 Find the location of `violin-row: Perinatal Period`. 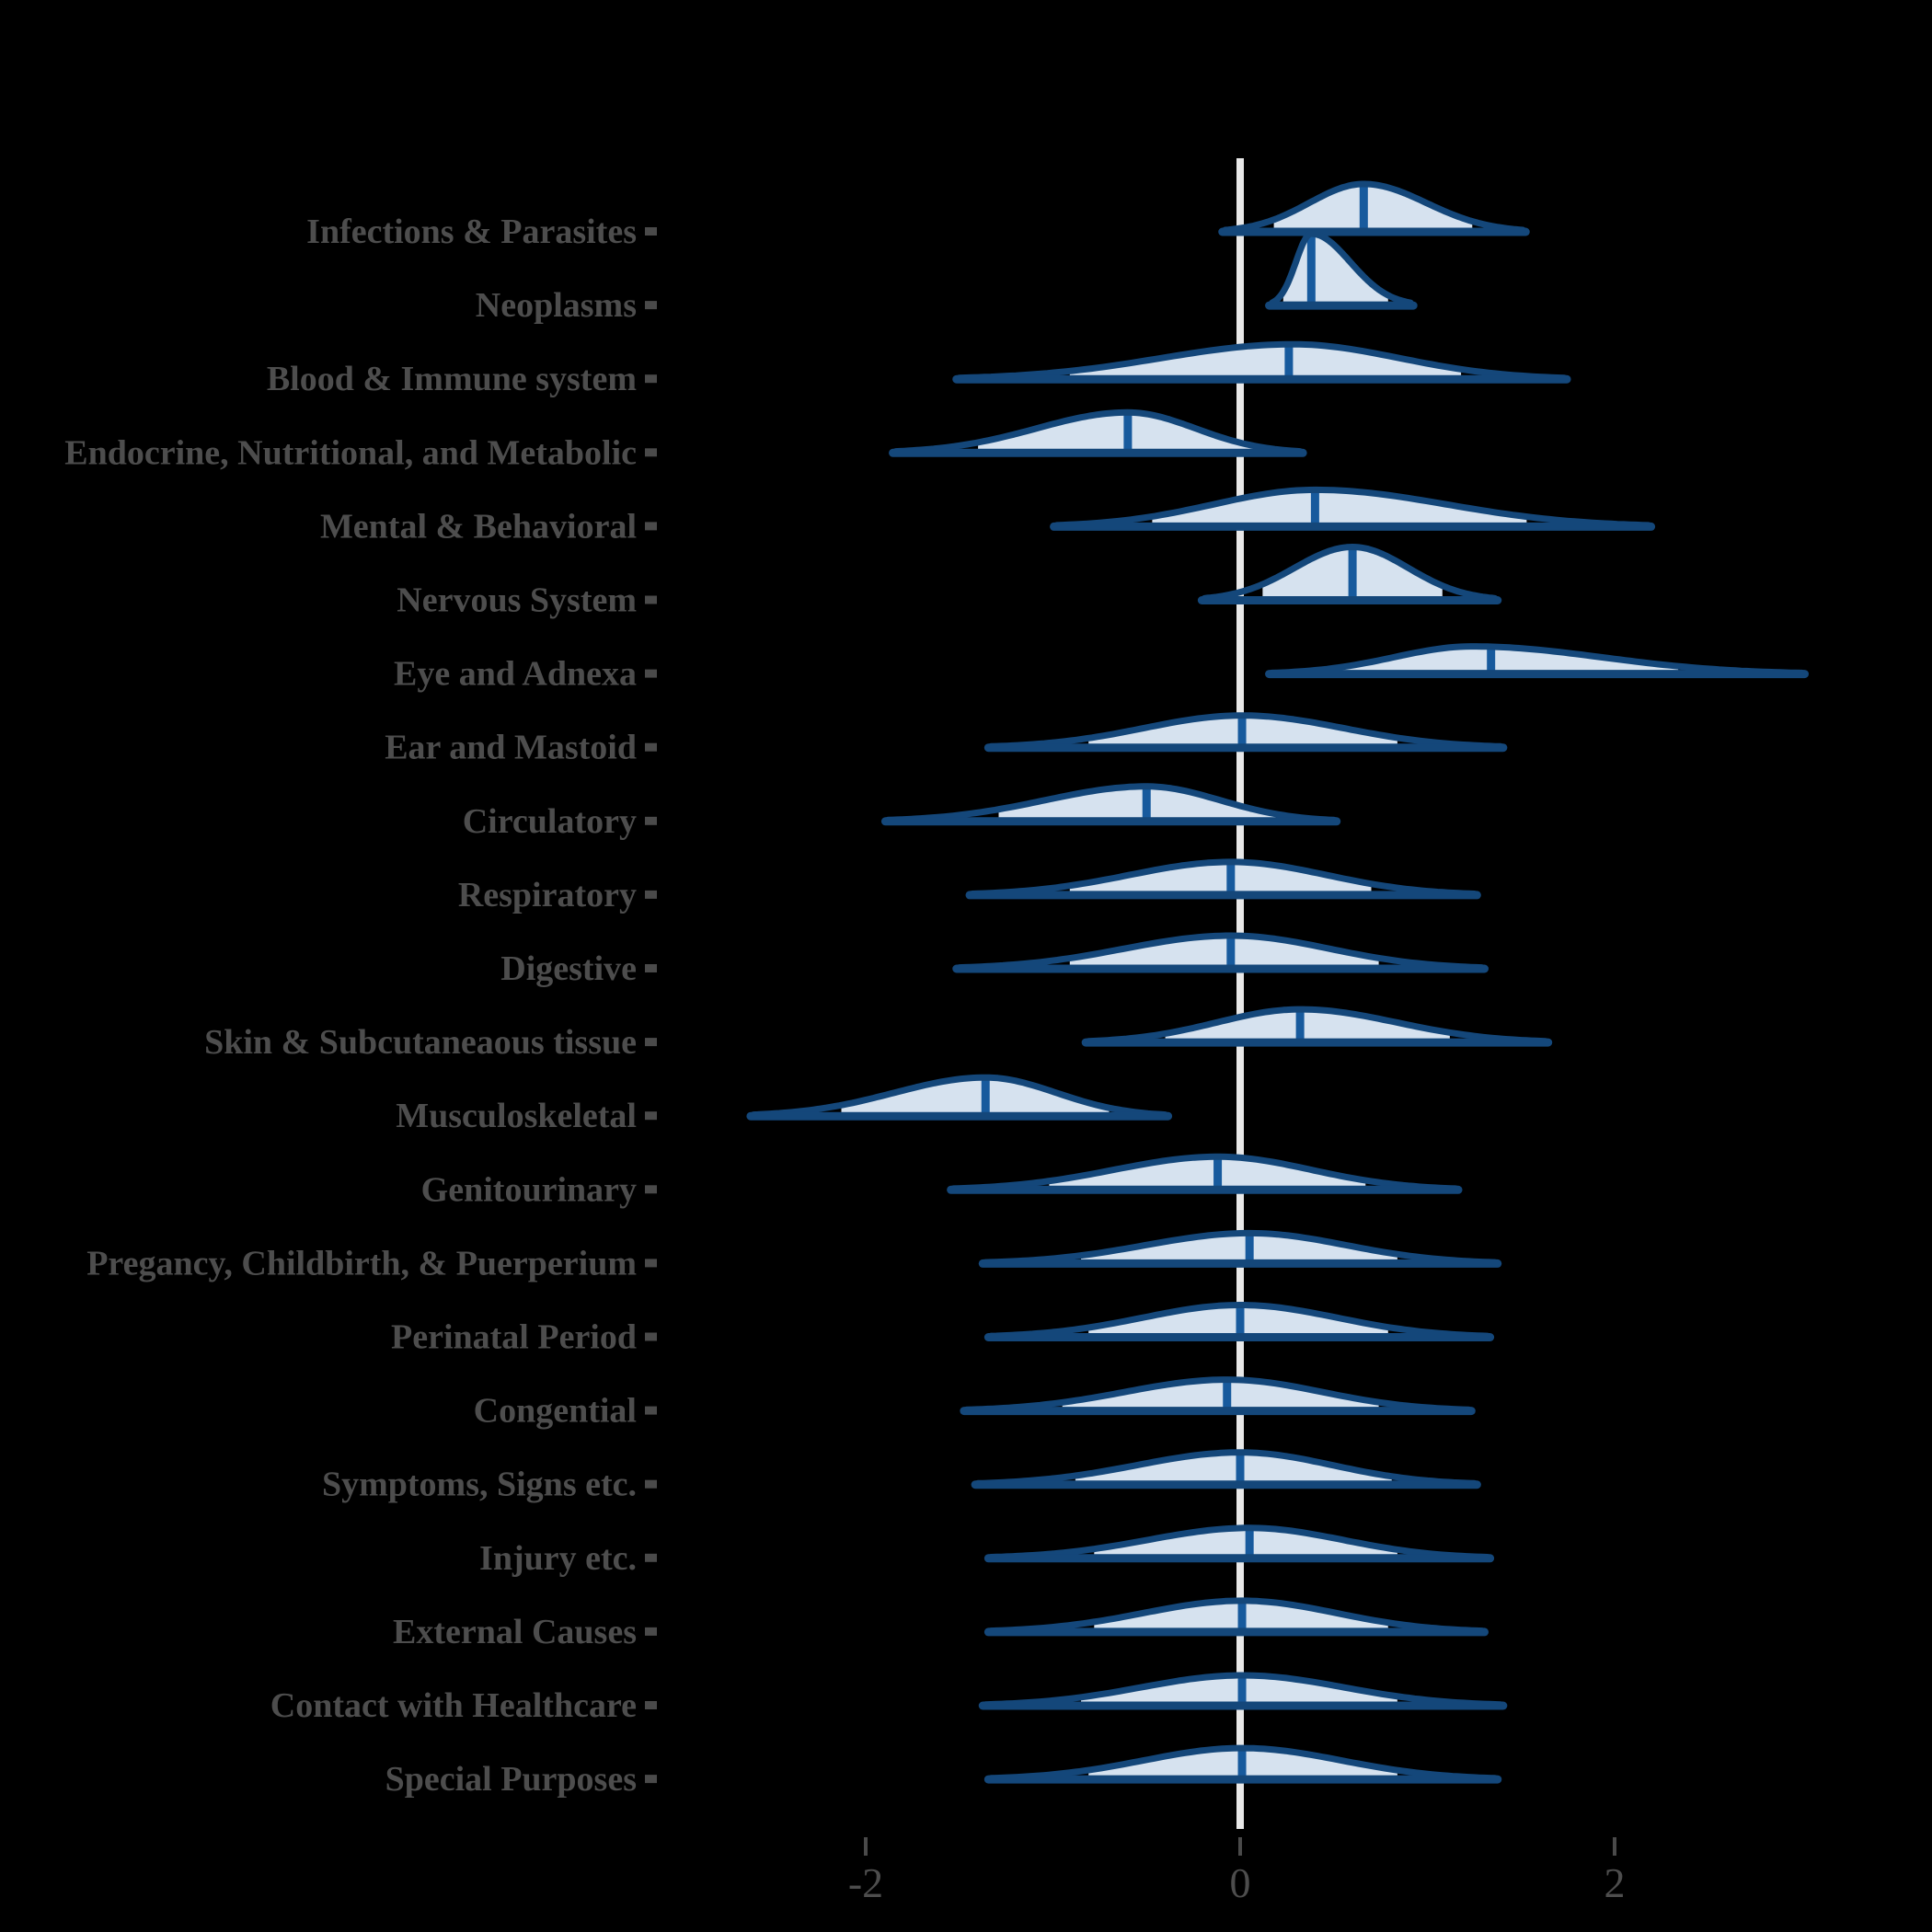

violin-row: Perinatal Period is located at coordinates (943, 1329).